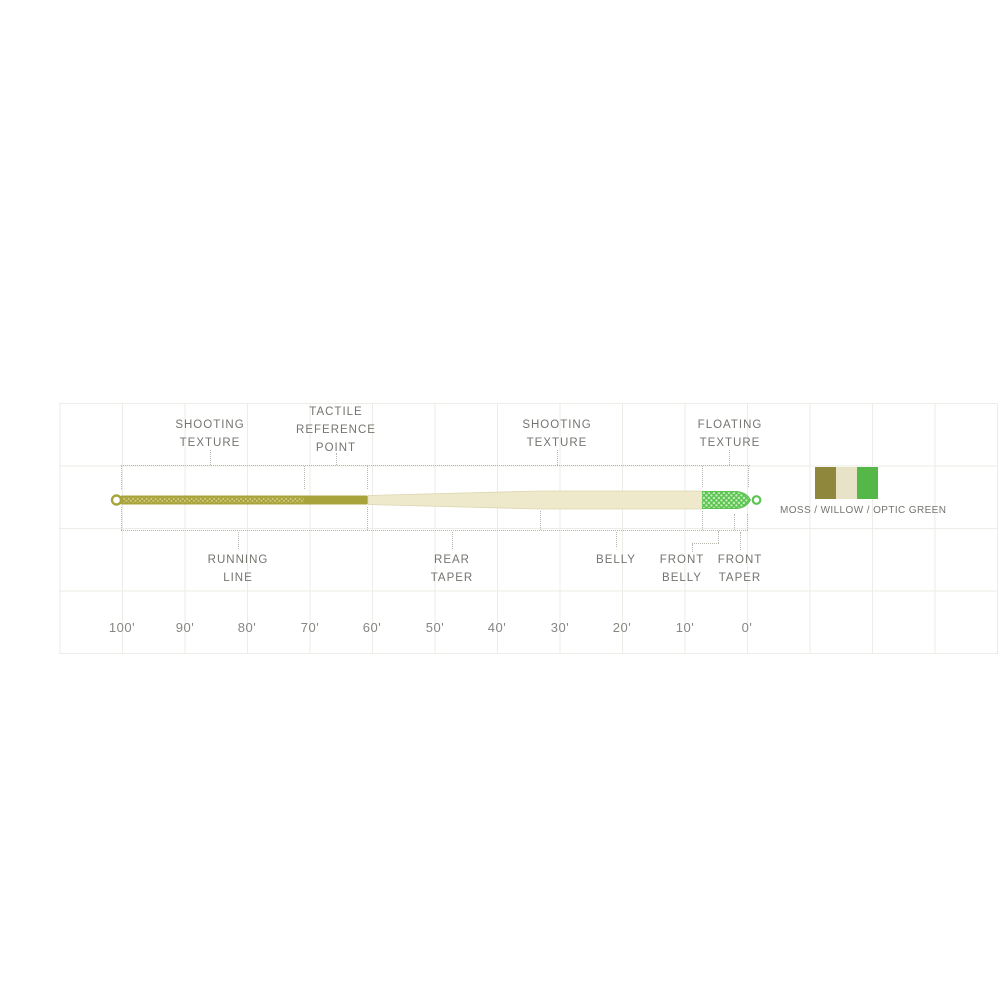 The width and height of the screenshot is (1000, 1000). What do you see at coordinates (336, 430) in the screenshot?
I see `label-tactile-reference-point: TACTILE REFERENCE POINT` at bounding box center [336, 430].